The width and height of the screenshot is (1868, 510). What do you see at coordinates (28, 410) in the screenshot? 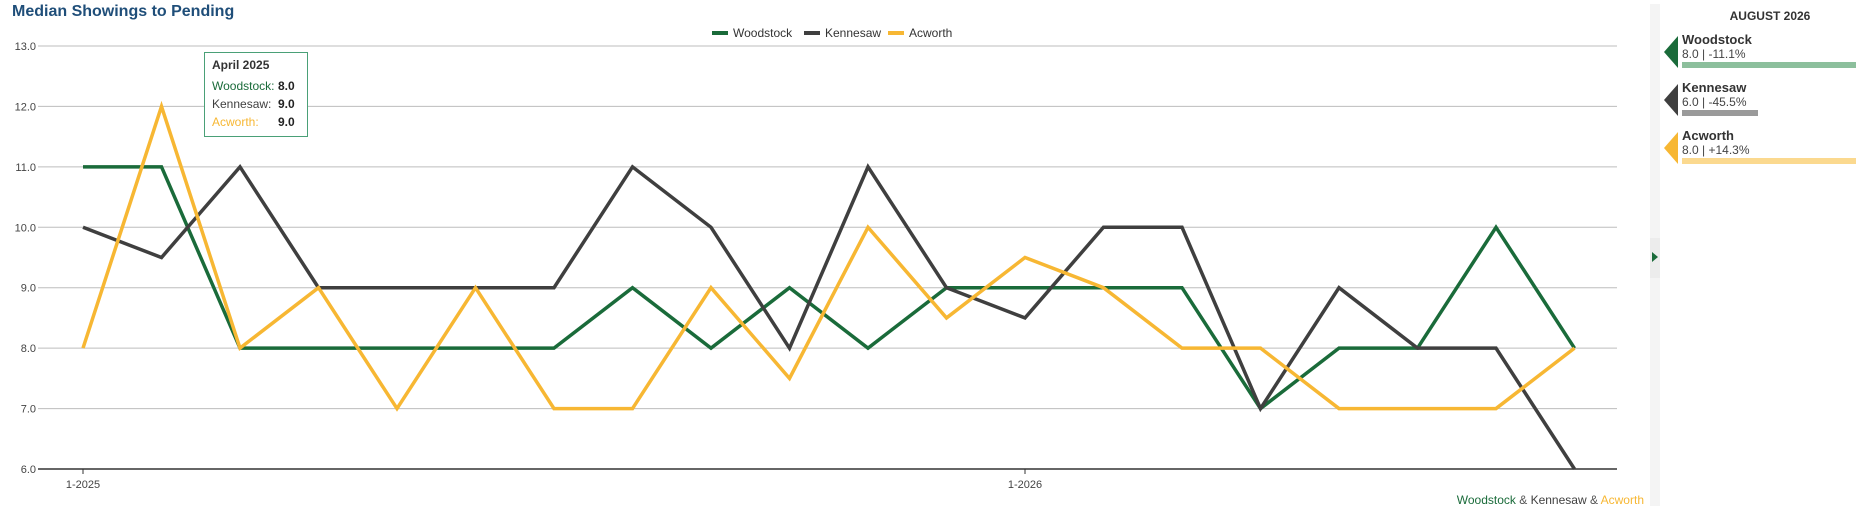
I see `y-tick-label: 7.0` at bounding box center [28, 410].